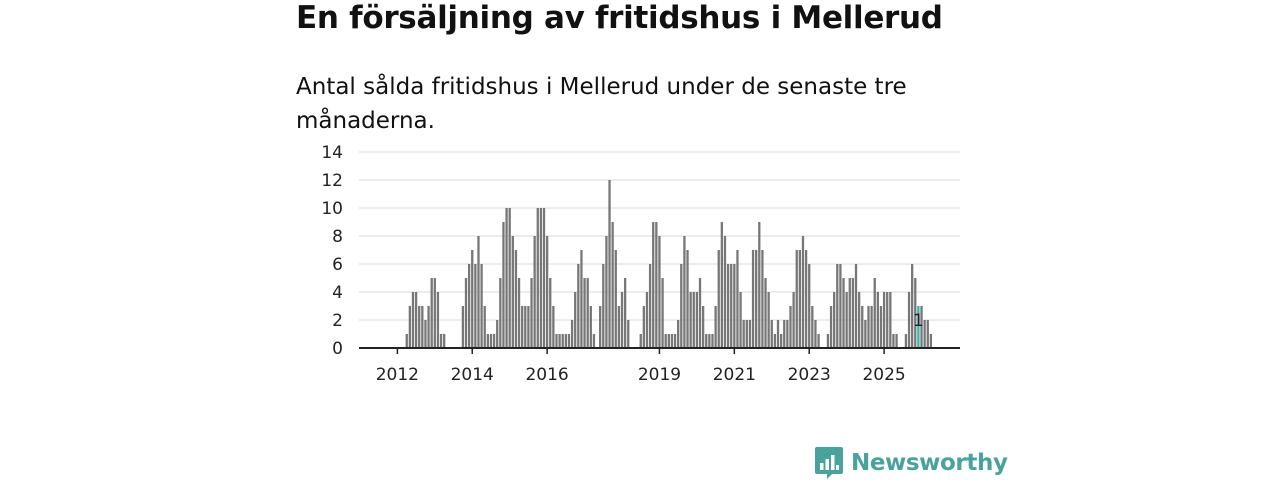 This screenshot has height=480, width=1280. What do you see at coordinates (337, 293) in the screenshot?
I see `y-tick-label: 4` at bounding box center [337, 293].